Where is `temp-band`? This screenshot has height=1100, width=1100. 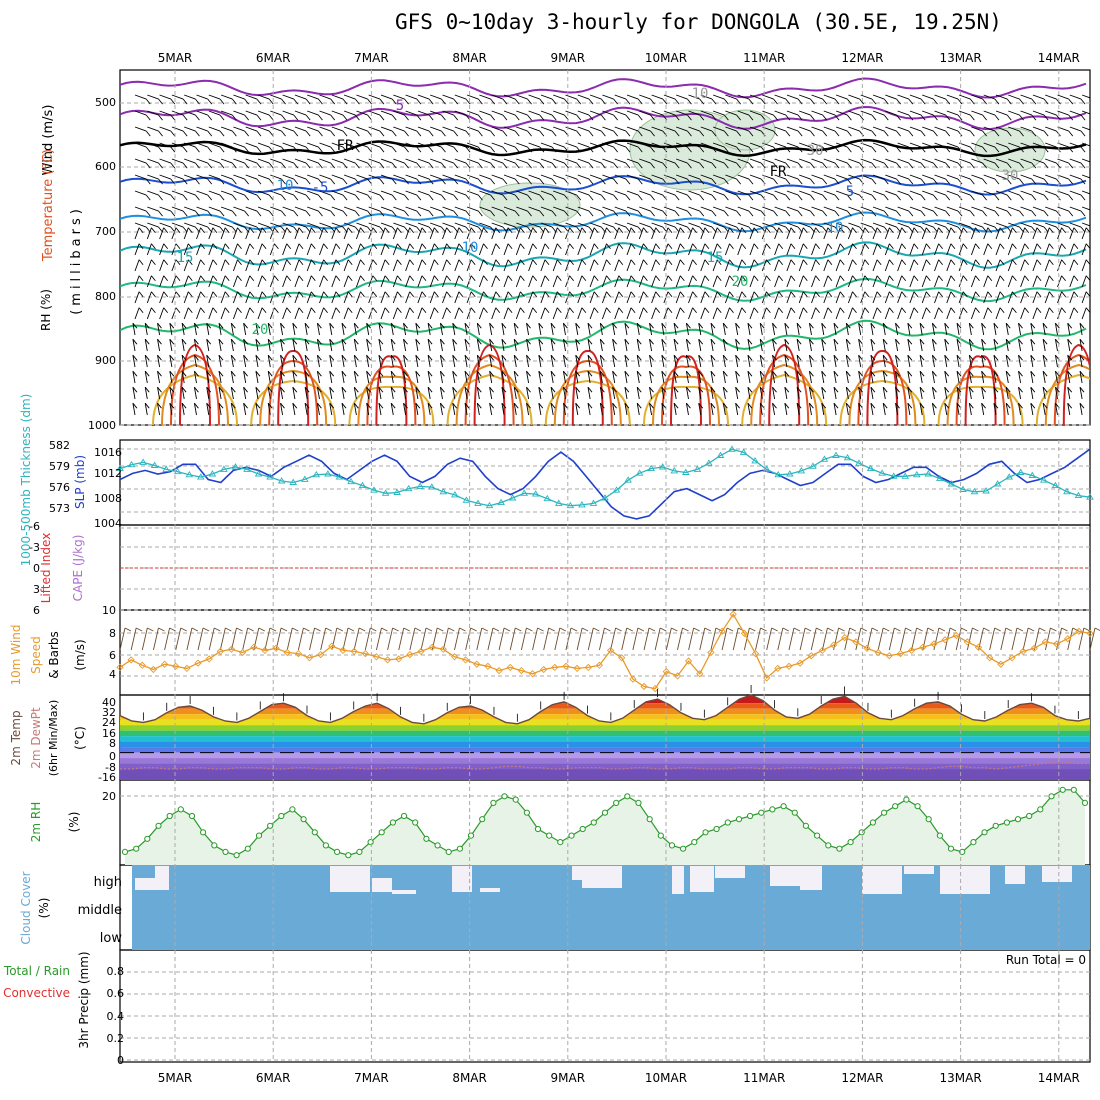 temp-band is located at coordinates (605, 717).